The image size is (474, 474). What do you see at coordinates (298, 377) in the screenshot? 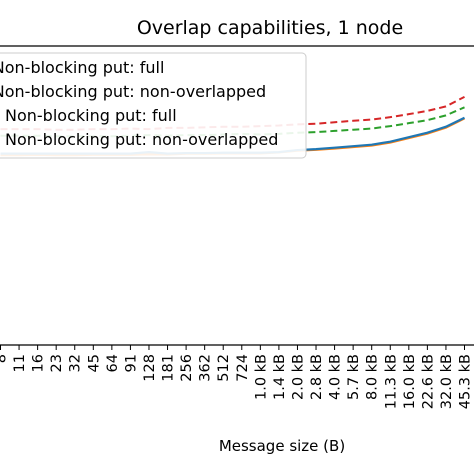
I see `x-tick-label: 2.0 kB` at bounding box center [298, 377].